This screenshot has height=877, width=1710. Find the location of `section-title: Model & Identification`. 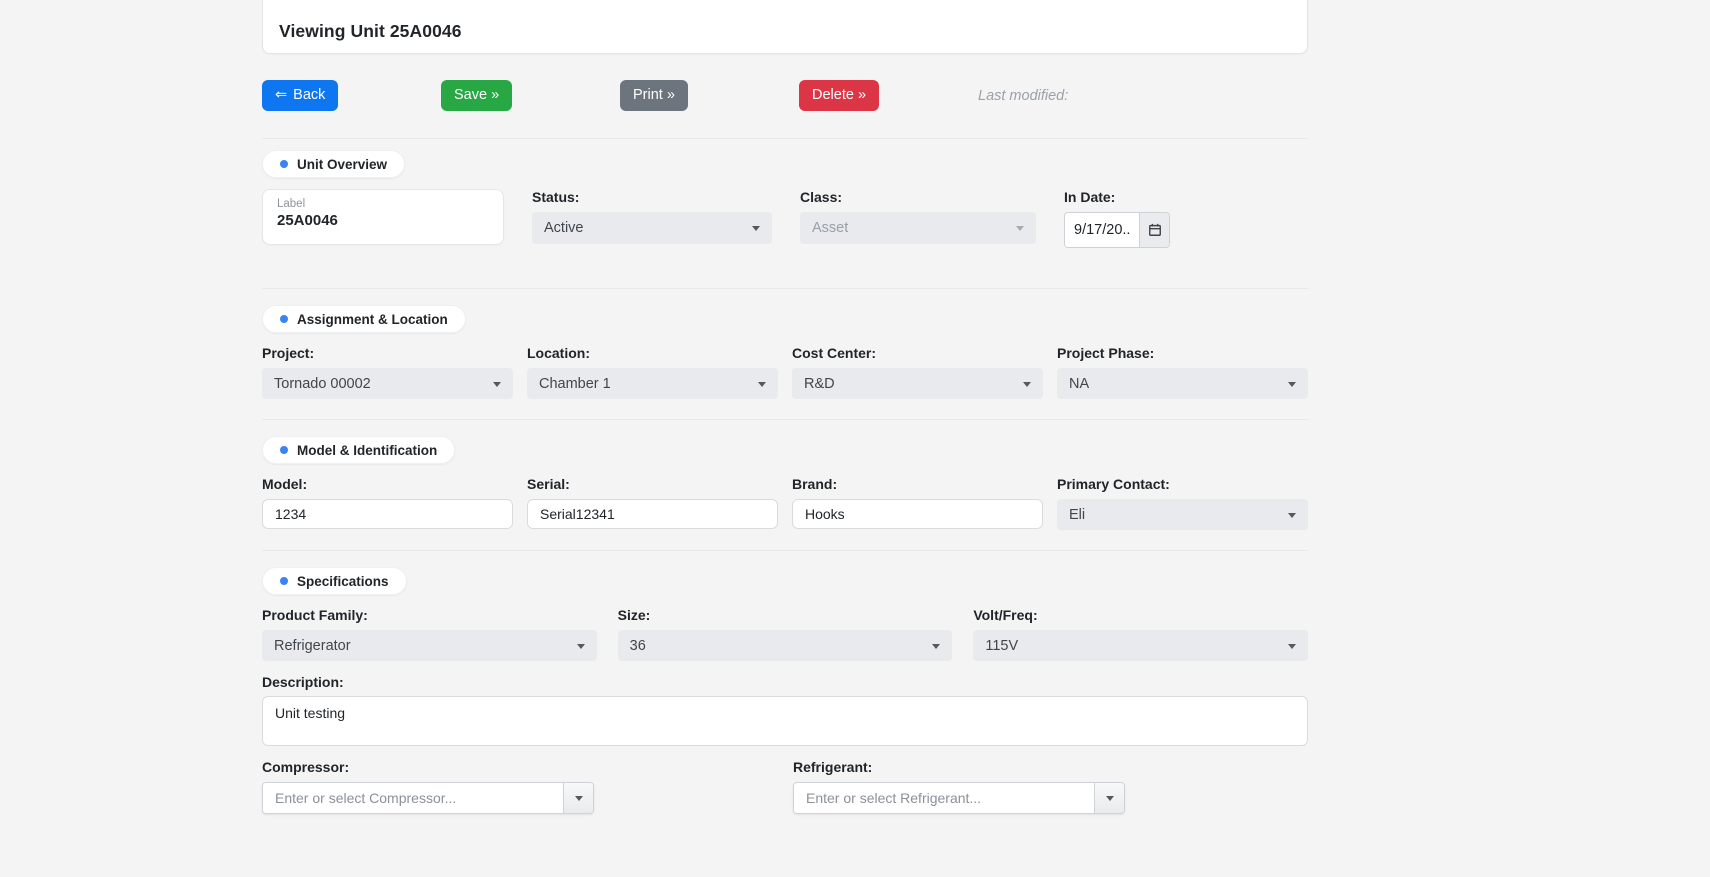

section-title: Model & Identification is located at coordinates (367, 450).